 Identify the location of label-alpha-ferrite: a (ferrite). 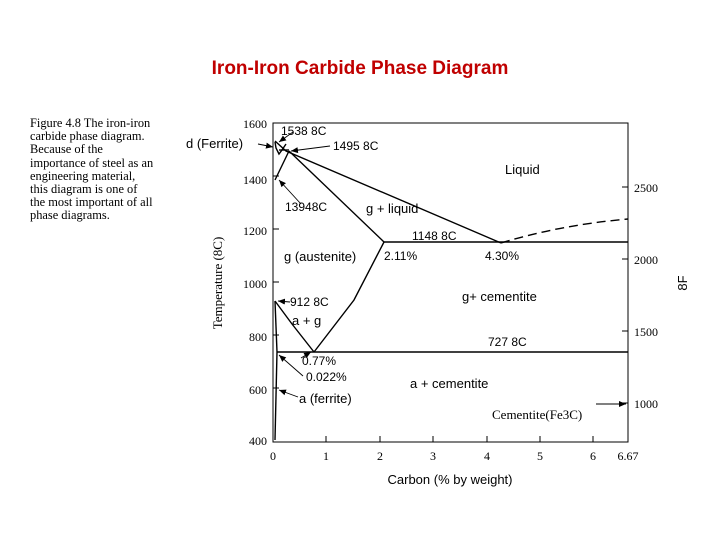
(325, 398).